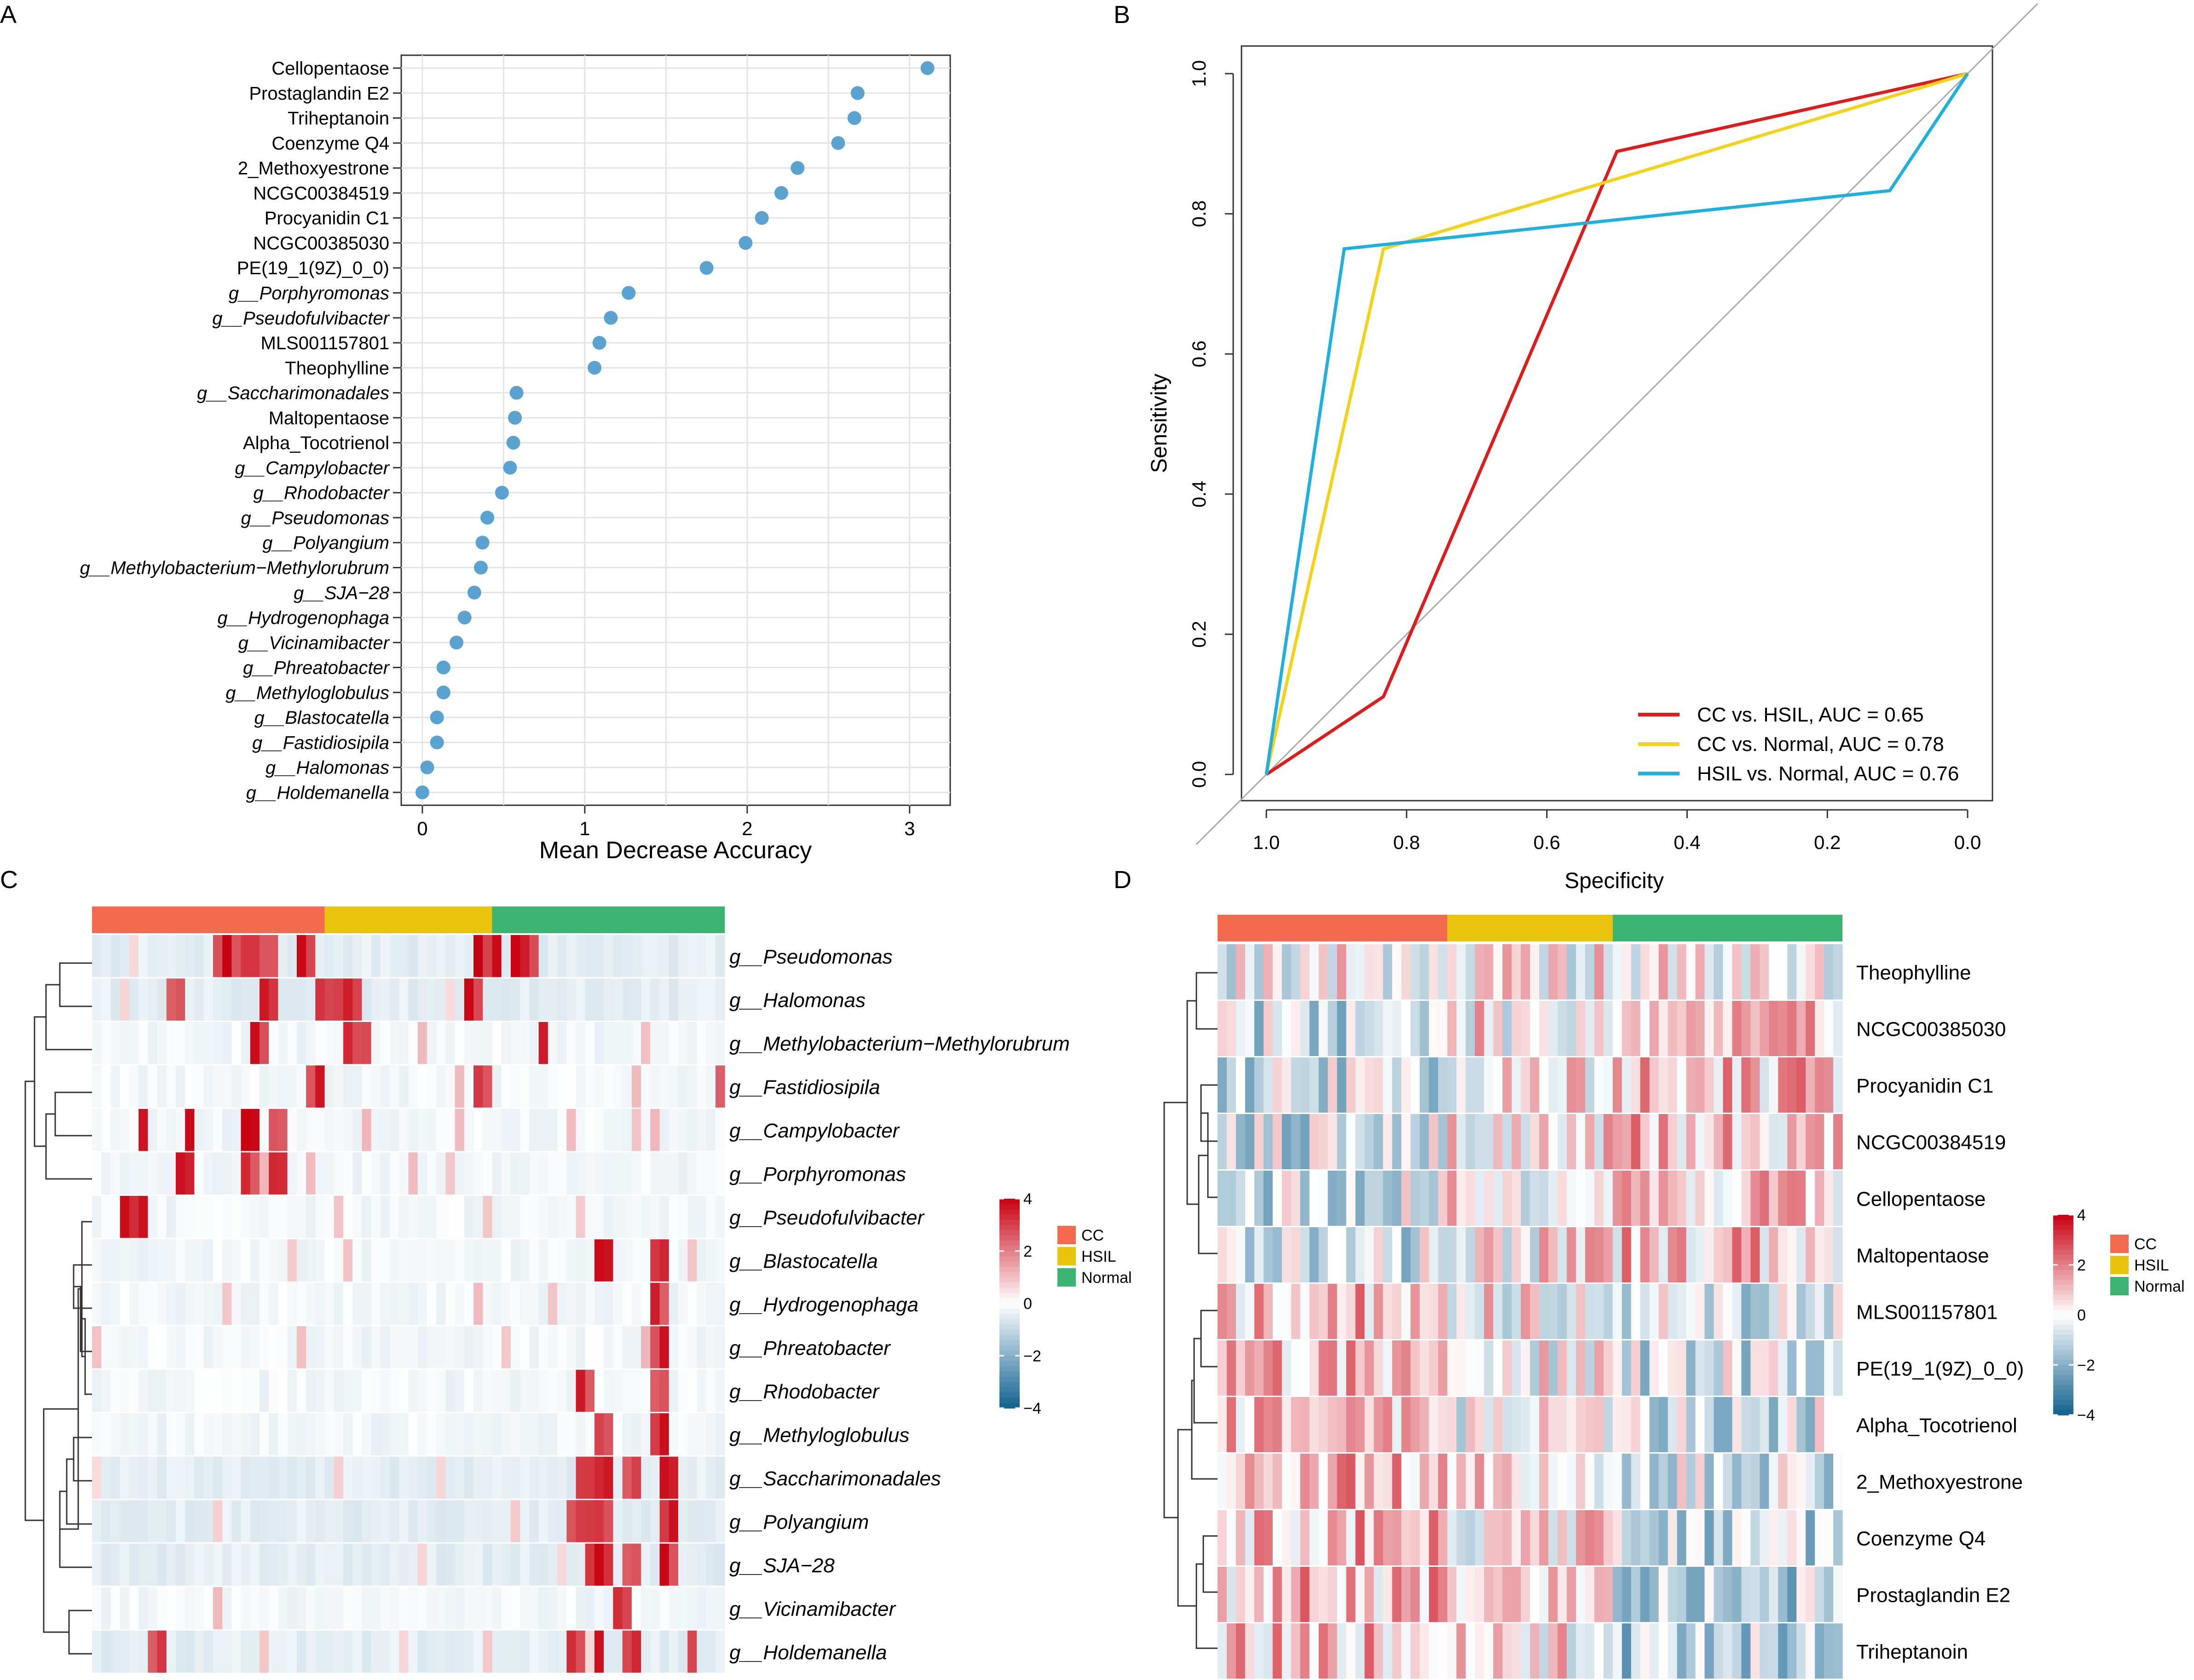  I want to click on a-point-g-porphyromonas, so click(629, 293).